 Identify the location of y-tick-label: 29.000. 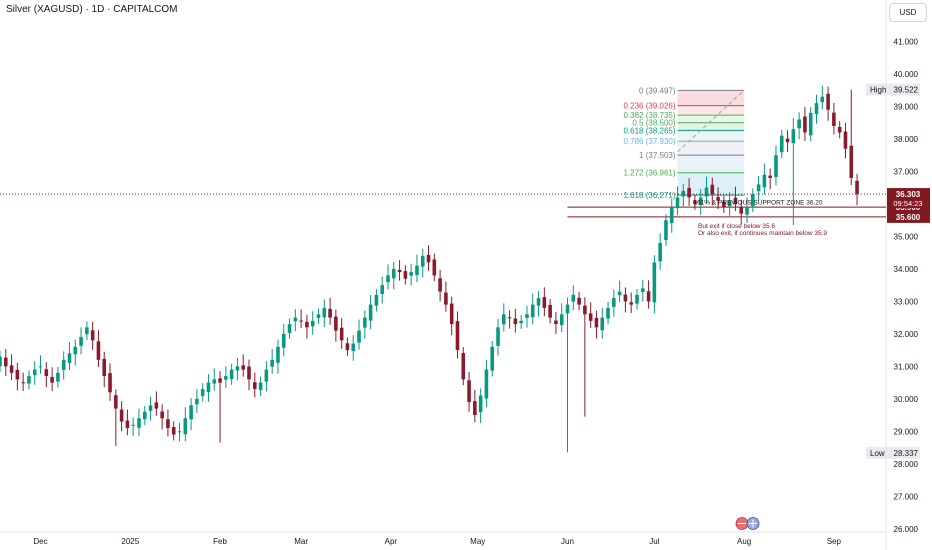
(906, 431).